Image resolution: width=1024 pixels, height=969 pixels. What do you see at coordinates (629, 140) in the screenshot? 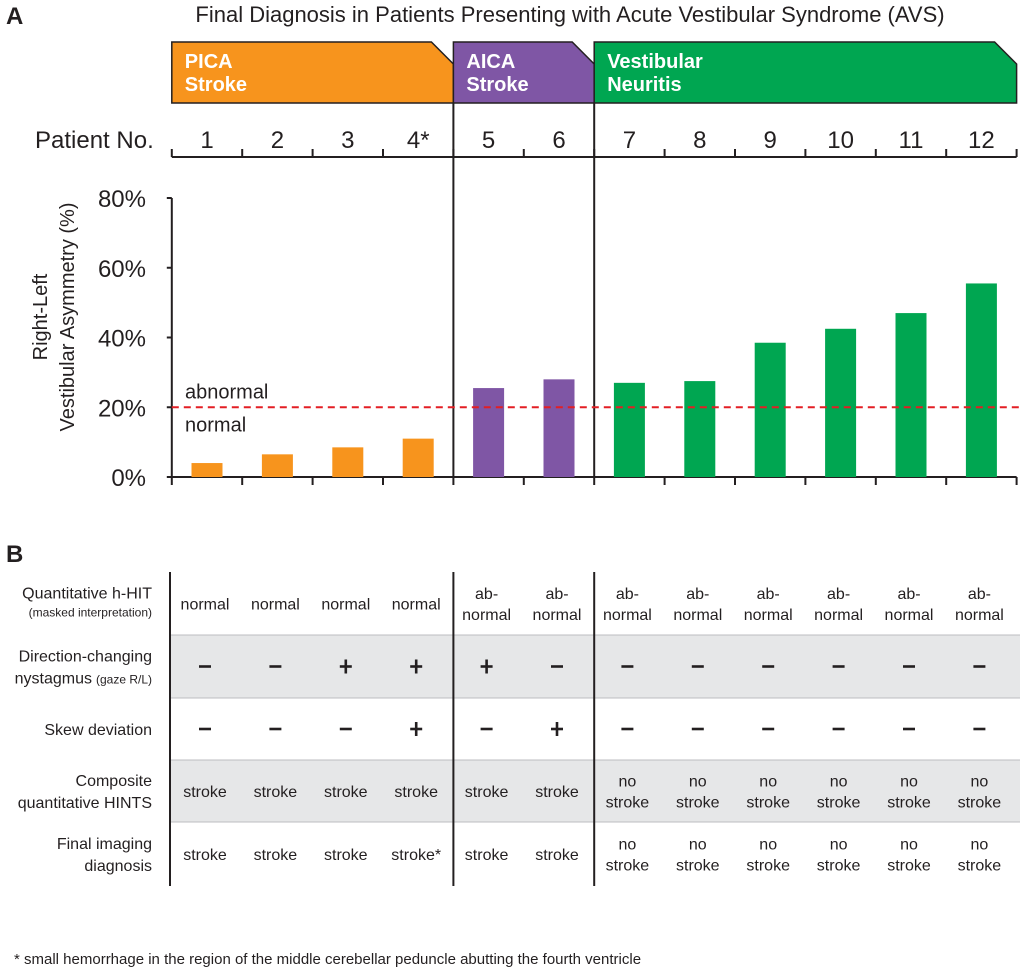
I see `patient-number-label: 7` at bounding box center [629, 140].